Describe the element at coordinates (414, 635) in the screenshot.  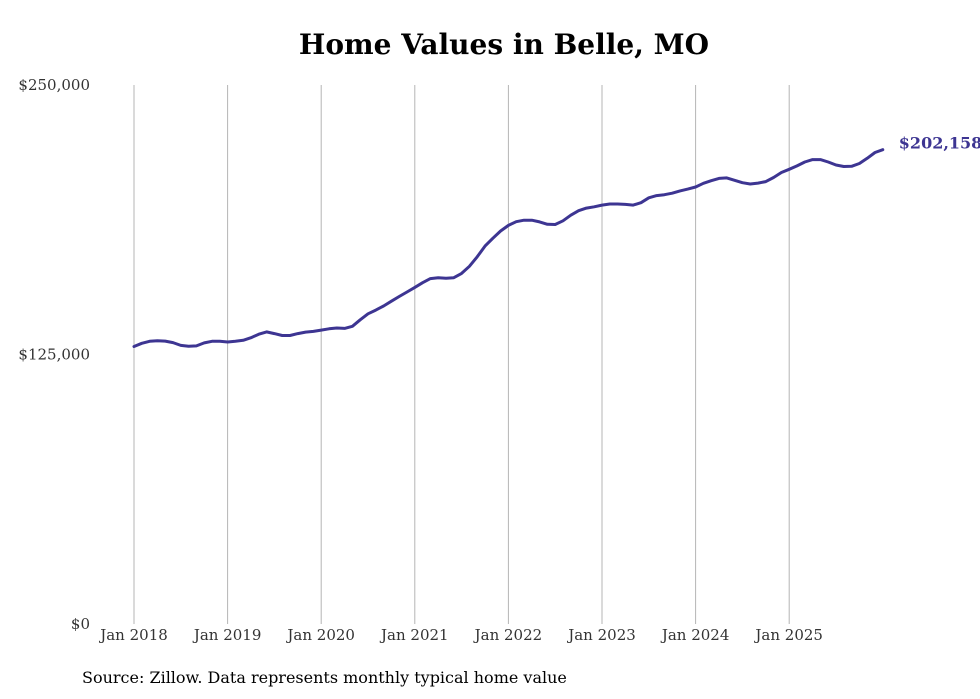
I see `x-tick-label: Jan 2021` at that location.